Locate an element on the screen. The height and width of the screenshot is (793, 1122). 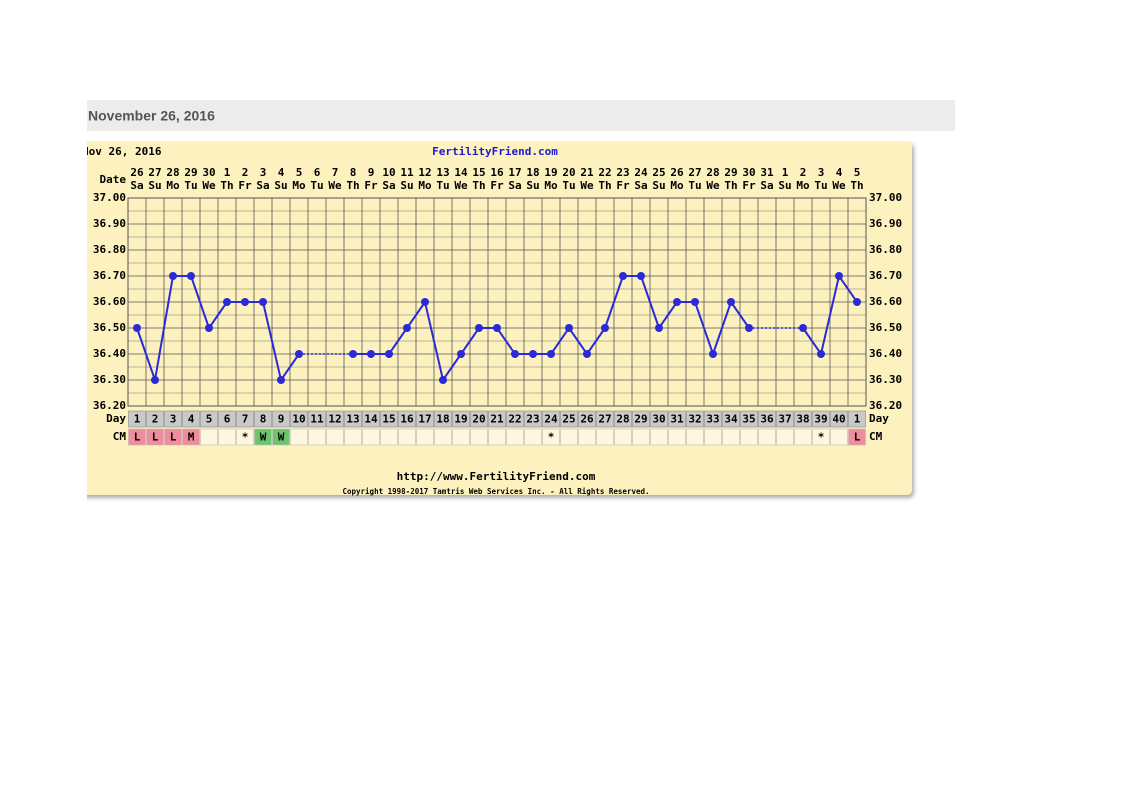
heading: November 26, 2016 is located at coordinates (151, 116).